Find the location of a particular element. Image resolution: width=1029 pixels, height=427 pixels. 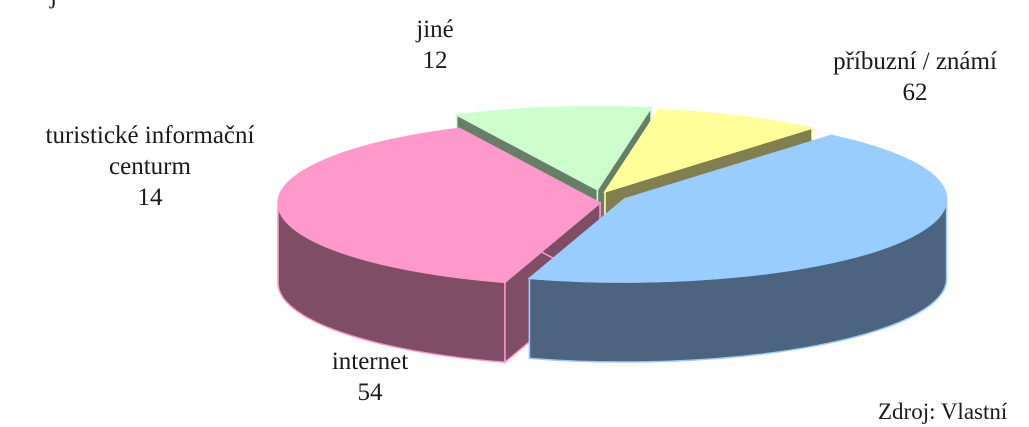

label-internet-value: 54 is located at coordinates (370, 392).